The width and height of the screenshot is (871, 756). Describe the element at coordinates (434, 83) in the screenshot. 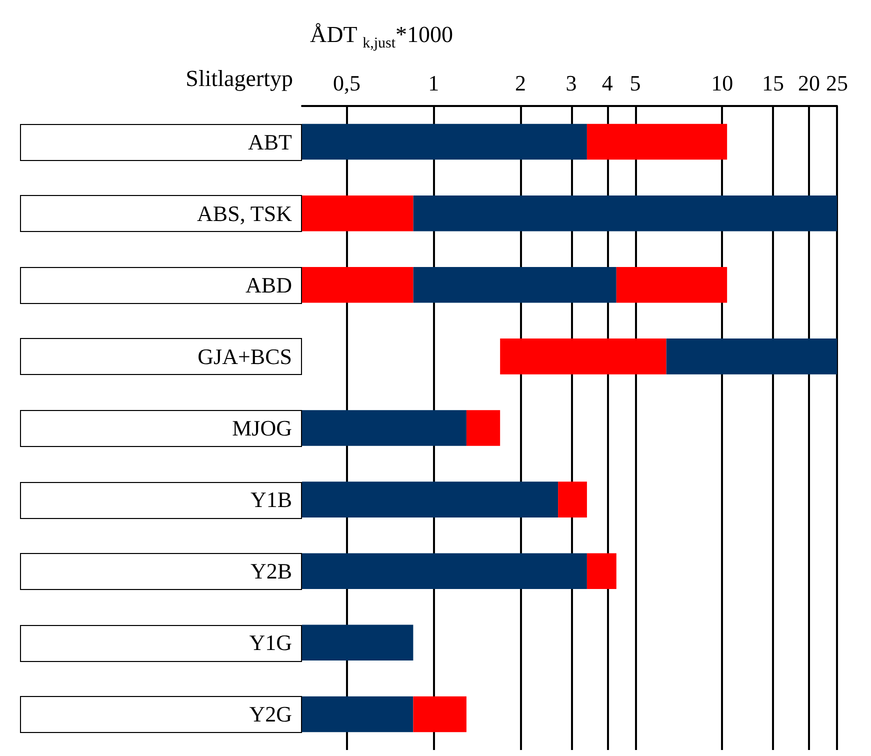

I see `x-tick-label: 1` at that location.